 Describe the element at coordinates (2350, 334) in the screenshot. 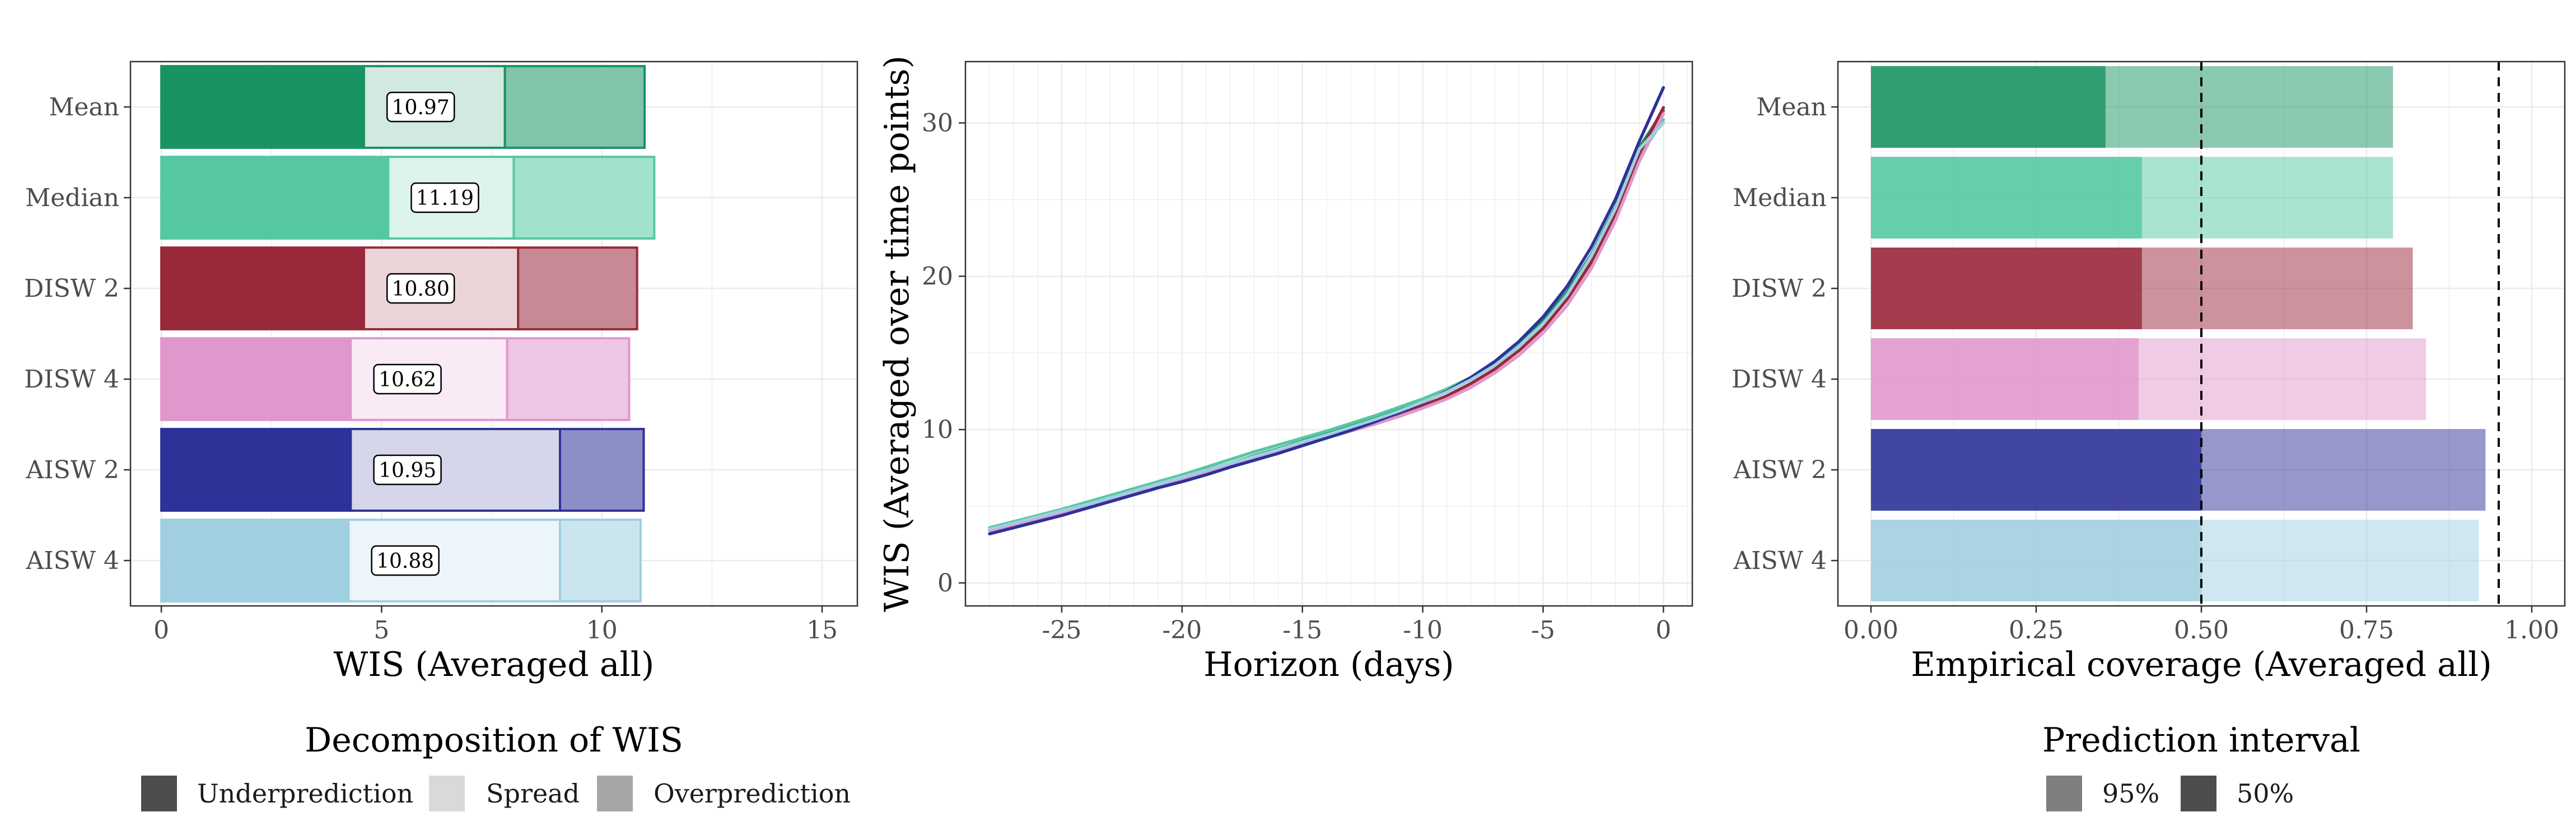

I see `coverage-panel-reference-lines` at that location.